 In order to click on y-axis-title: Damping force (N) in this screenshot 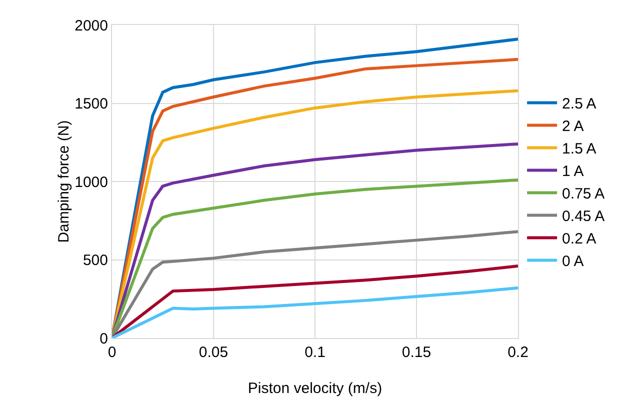, I will do `click(64, 181)`.